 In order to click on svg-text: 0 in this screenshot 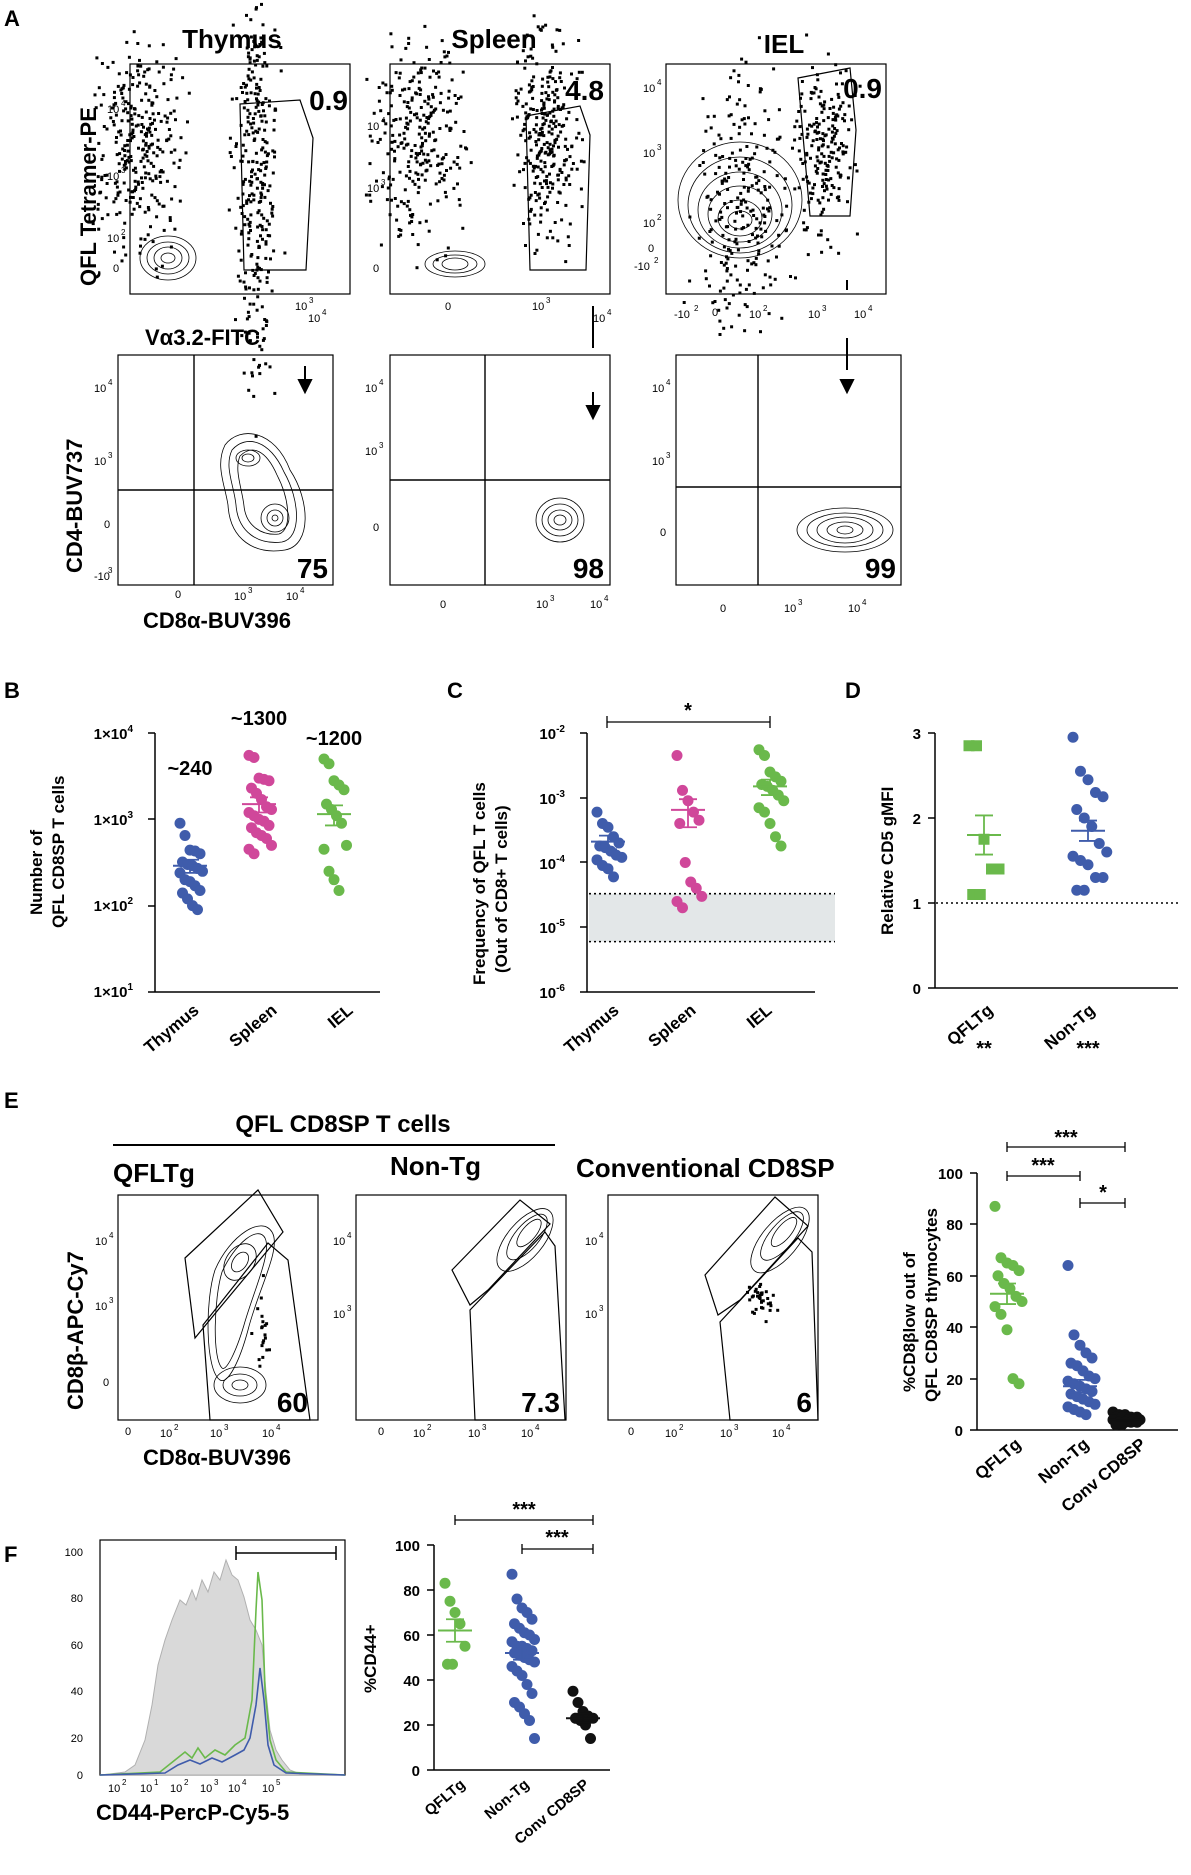, I will do `click(663, 533)`.